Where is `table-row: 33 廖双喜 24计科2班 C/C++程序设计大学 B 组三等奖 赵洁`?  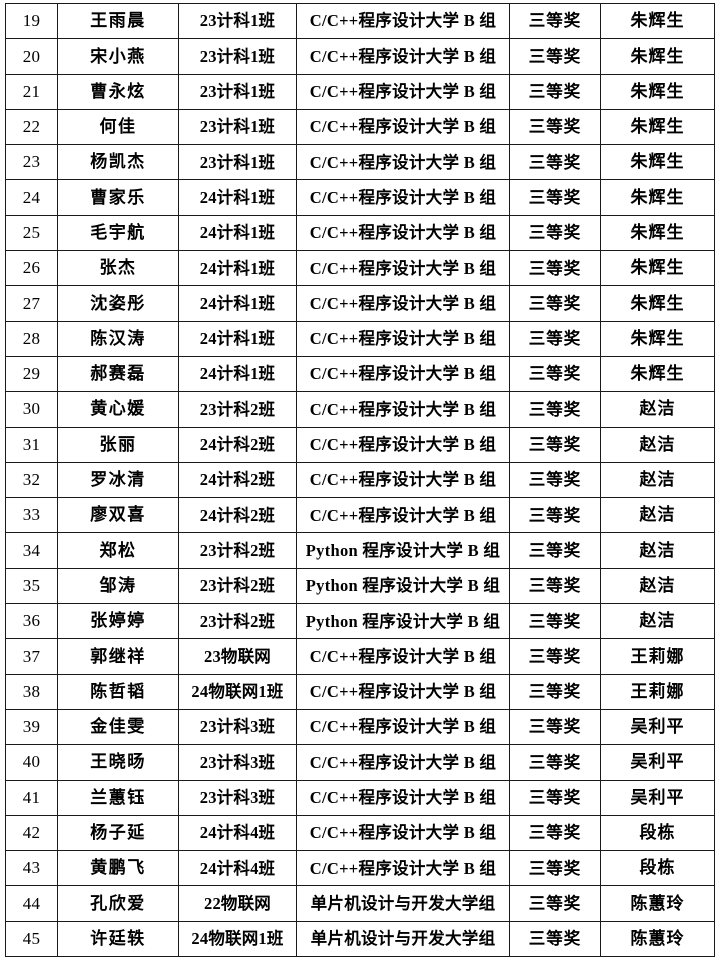 table-row: 33 廖双喜 24计科2班 C/C++程序设计大学 B 组三等奖 赵洁 is located at coordinates (360, 515).